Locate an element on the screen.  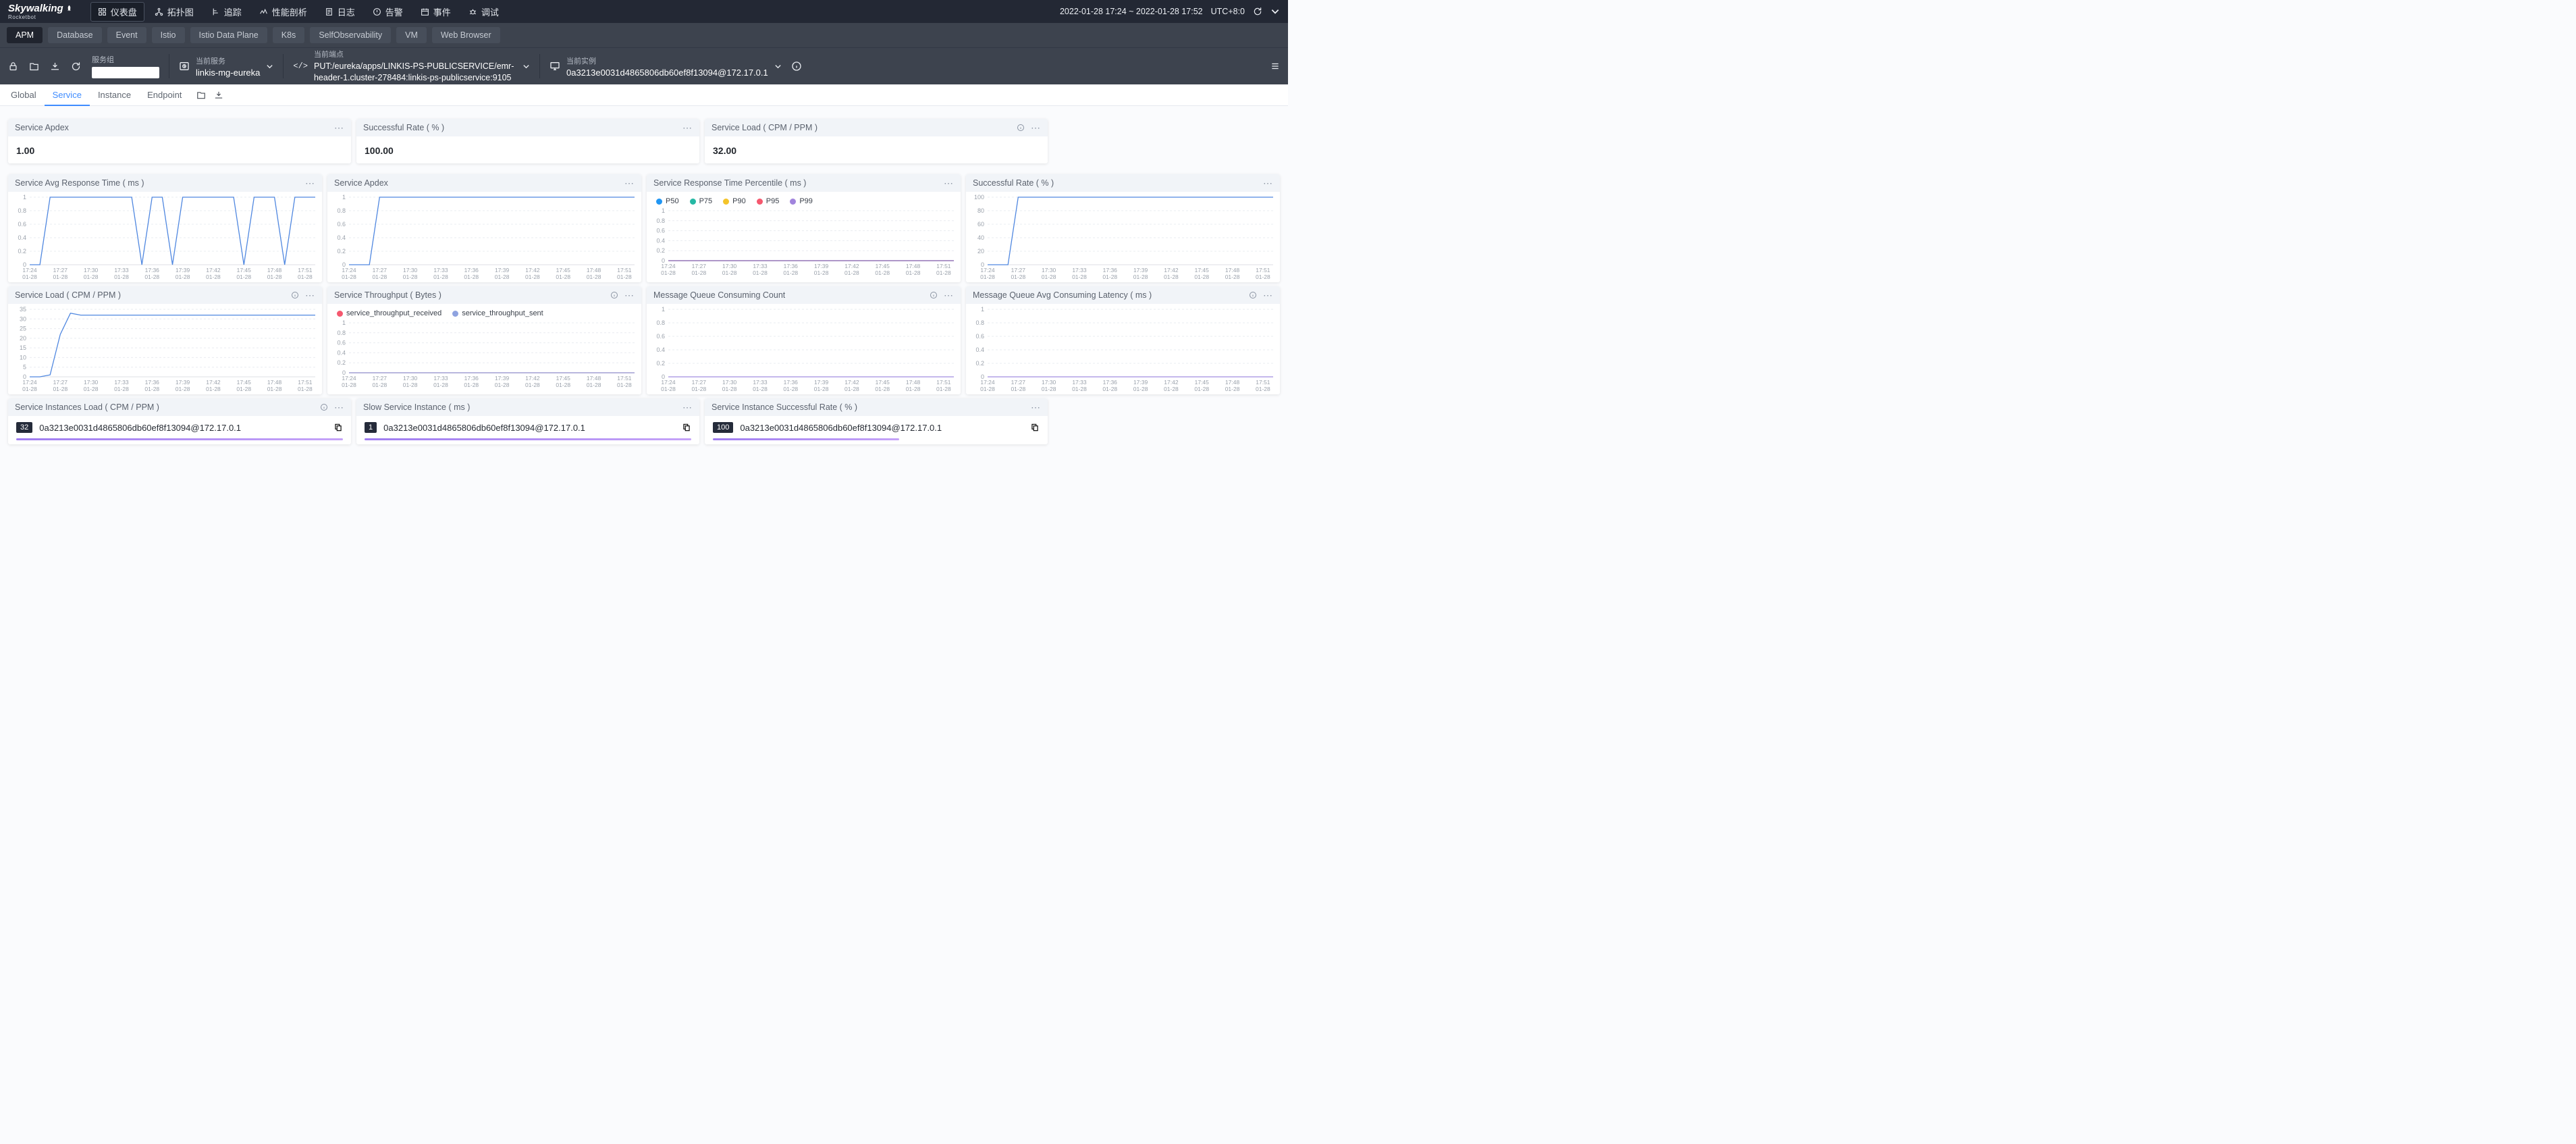
legend-item: P90 is located at coordinates (735, 201).